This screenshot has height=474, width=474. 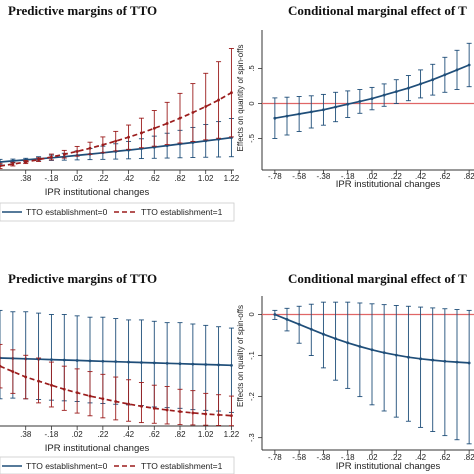 What do you see at coordinates (82, 278) in the screenshot?
I see `panel-title: Predictive margins of TTO` at bounding box center [82, 278].